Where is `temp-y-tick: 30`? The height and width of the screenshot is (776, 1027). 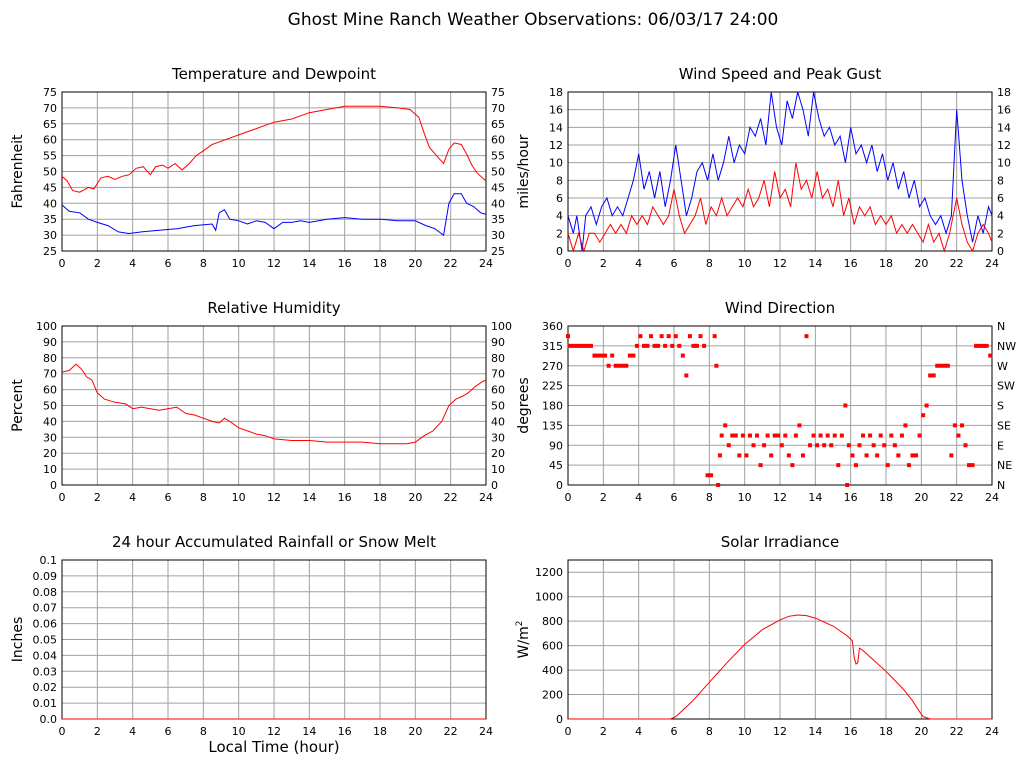
temp-y-tick: 30 is located at coordinates (50, 235).